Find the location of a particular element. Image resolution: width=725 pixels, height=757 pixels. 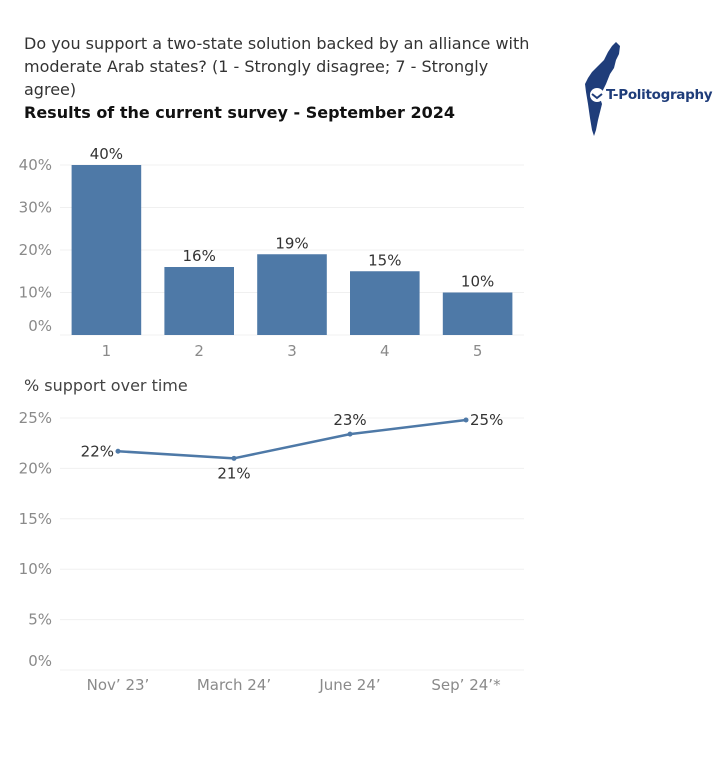

bar-value-label: 40% is located at coordinates (106, 154).